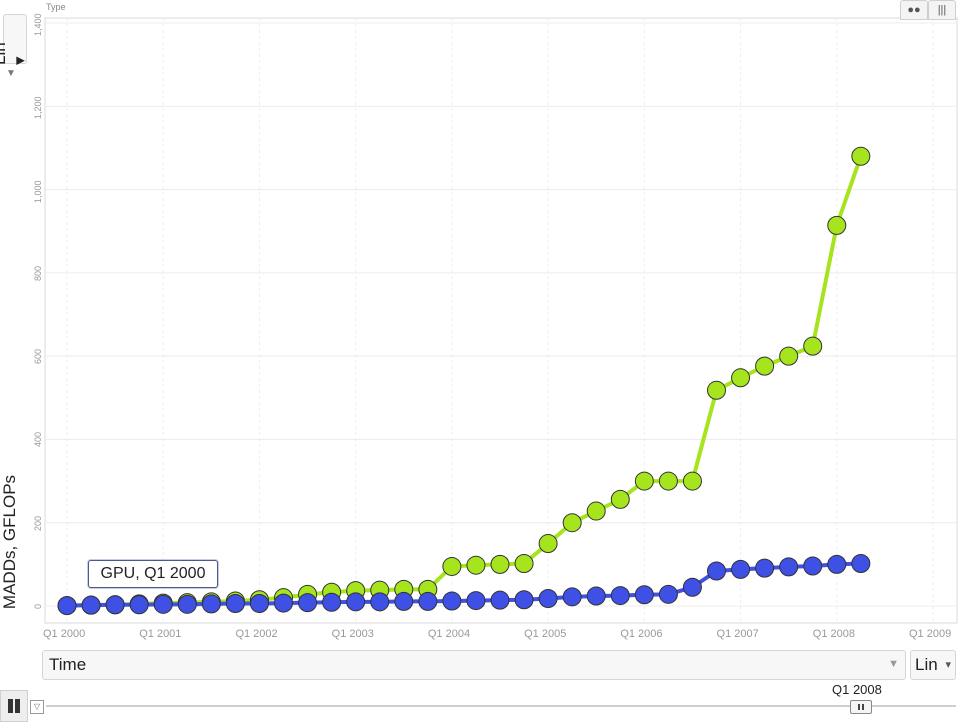  What do you see at coordinates (833, 634) in the screenshot?
I see `x-tick-label: Q1 2008` at bounding box center [833, 634].